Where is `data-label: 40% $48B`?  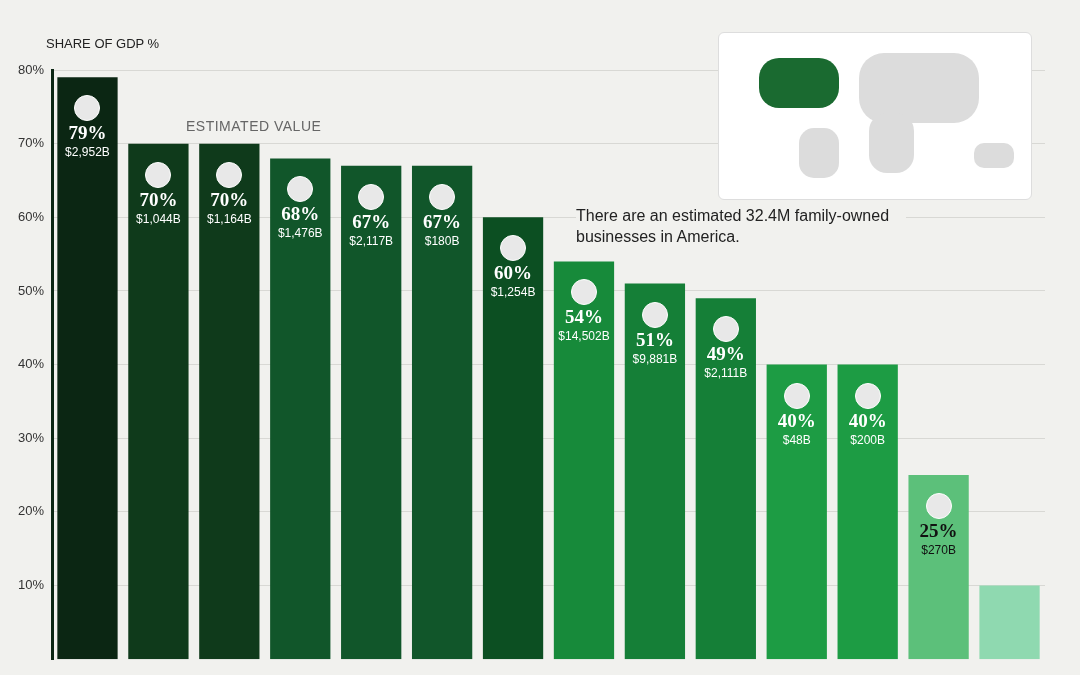
data-label: 40% $48B is located at coordinates (796, 428).